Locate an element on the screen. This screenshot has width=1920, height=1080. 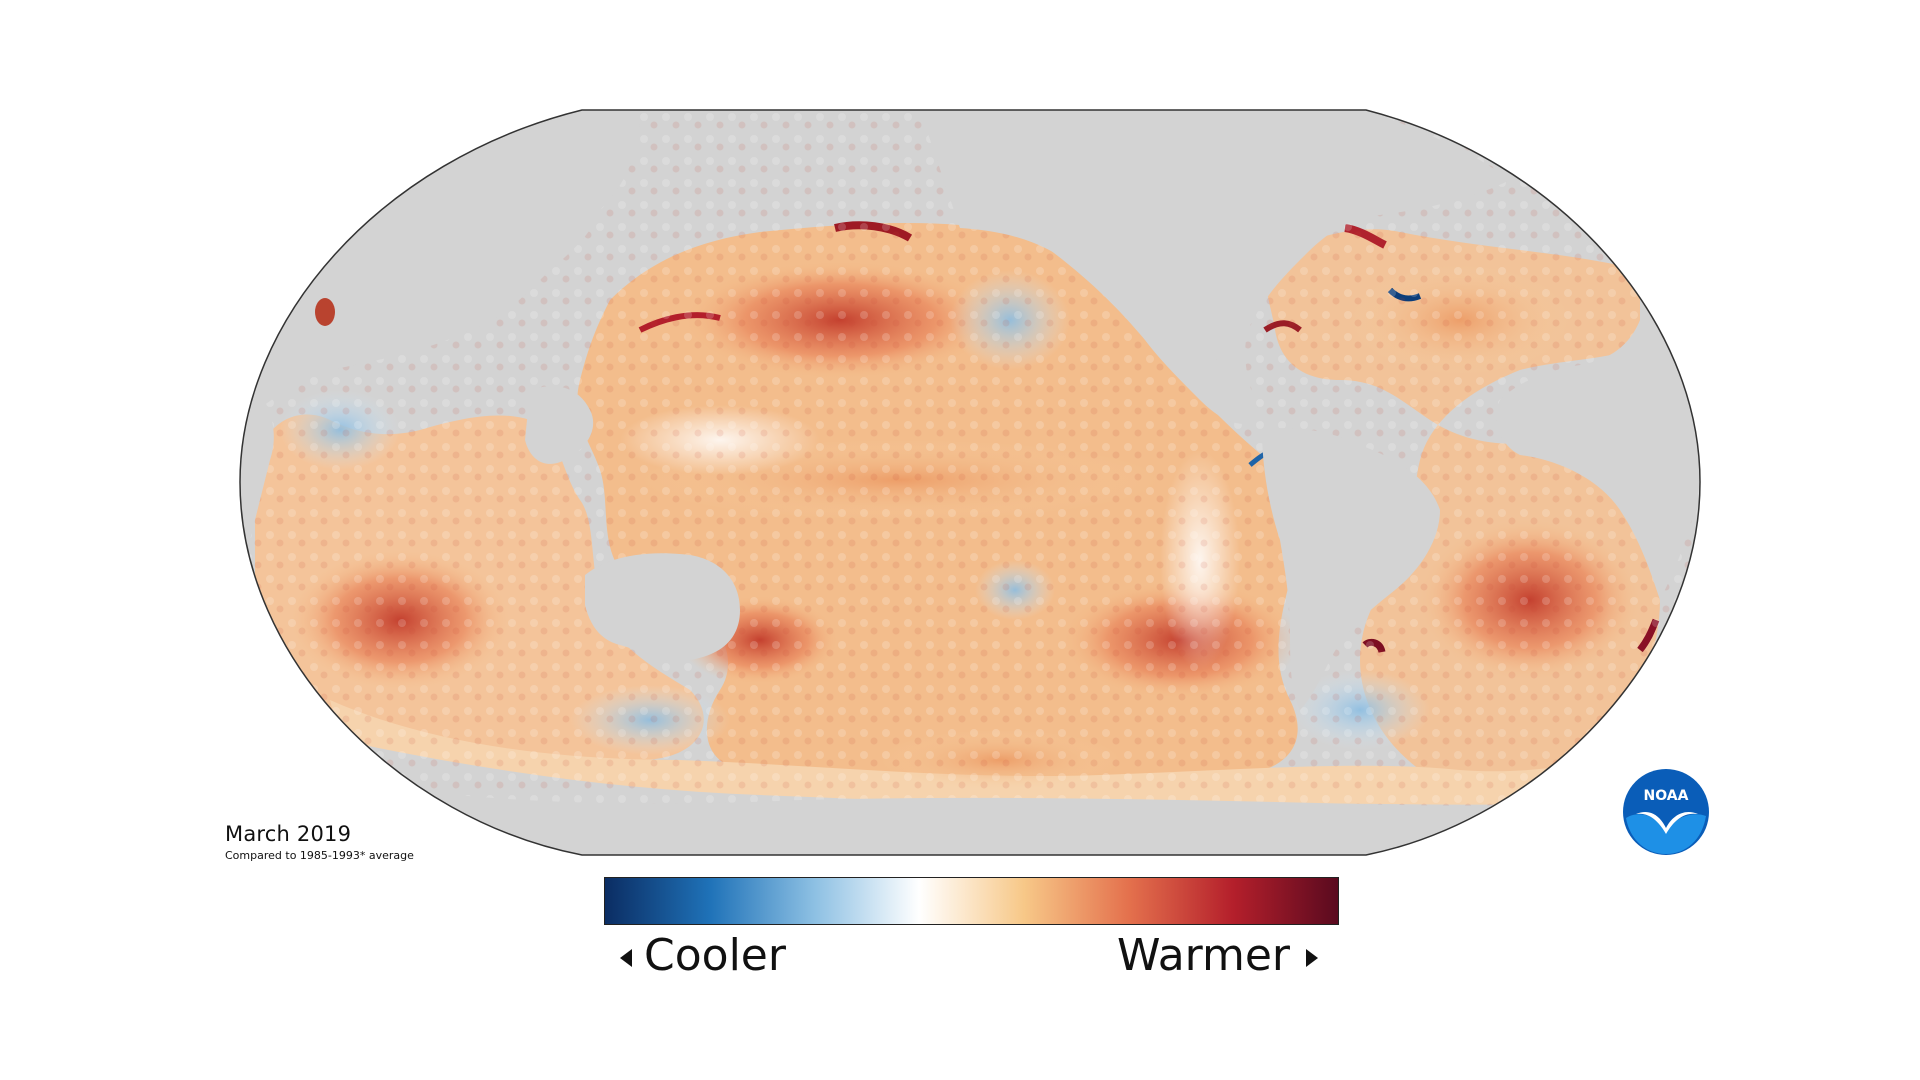
land-australia is located at coordinates (662, 607).